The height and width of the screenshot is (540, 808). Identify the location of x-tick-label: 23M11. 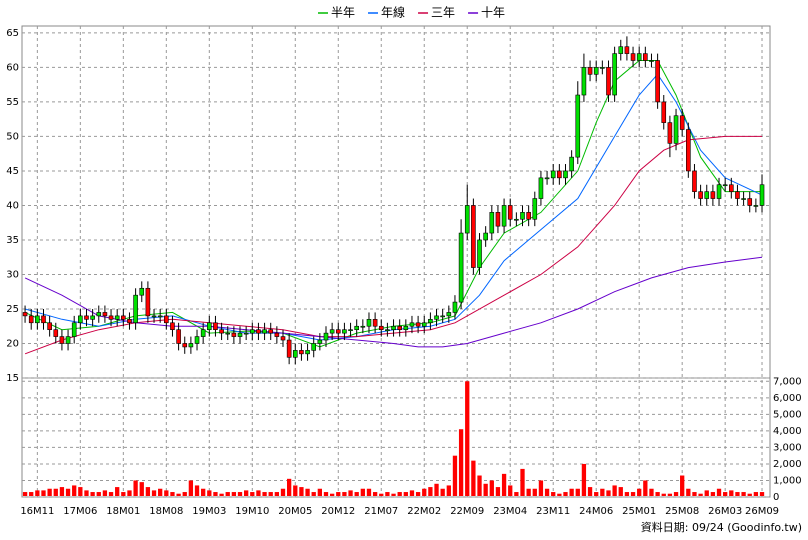
(553, 511).